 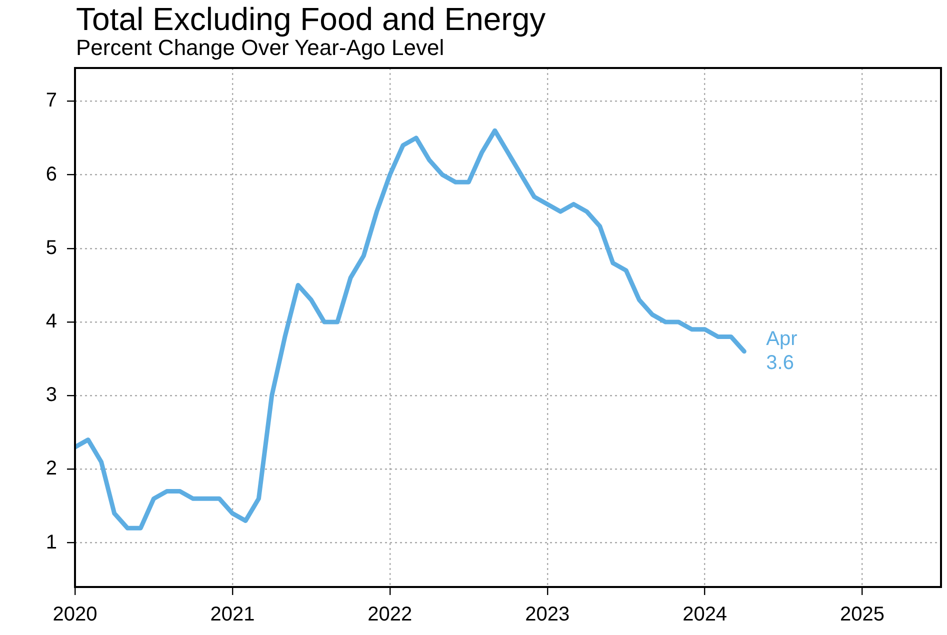 What do you see at coordinates (705, 615) in the screenshot?
I see `x-tick-label: 2024` at bounding box center [705, 615].